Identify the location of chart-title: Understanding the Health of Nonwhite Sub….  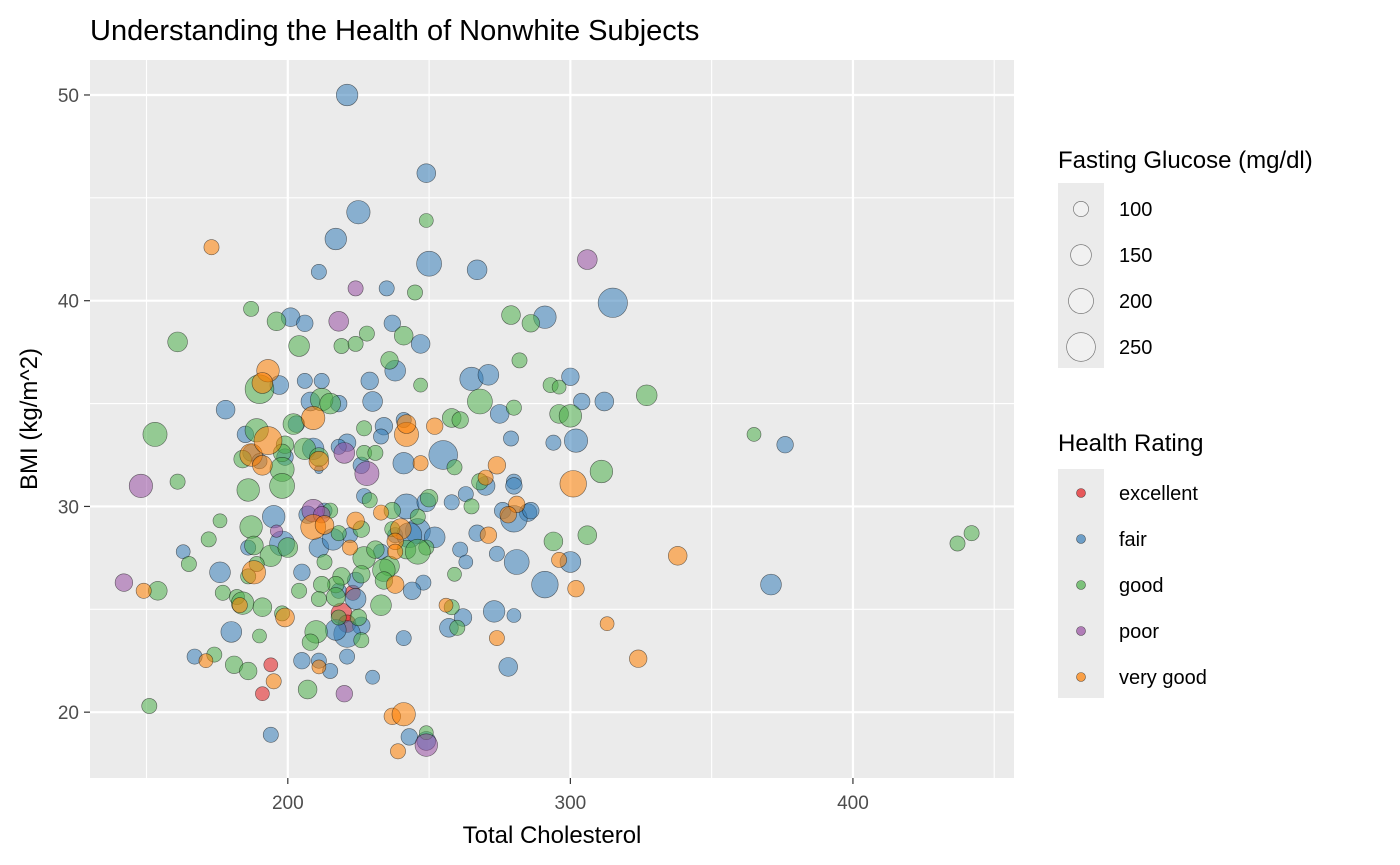
(394, 31).